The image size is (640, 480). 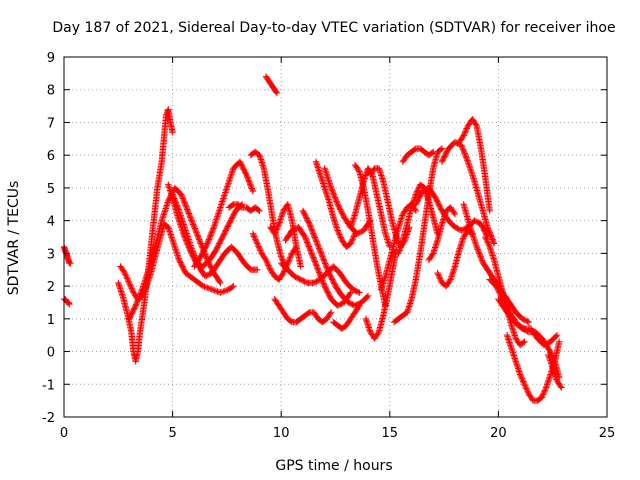 I want to click on y-tick-label: 3, so click(x=51, y=254).